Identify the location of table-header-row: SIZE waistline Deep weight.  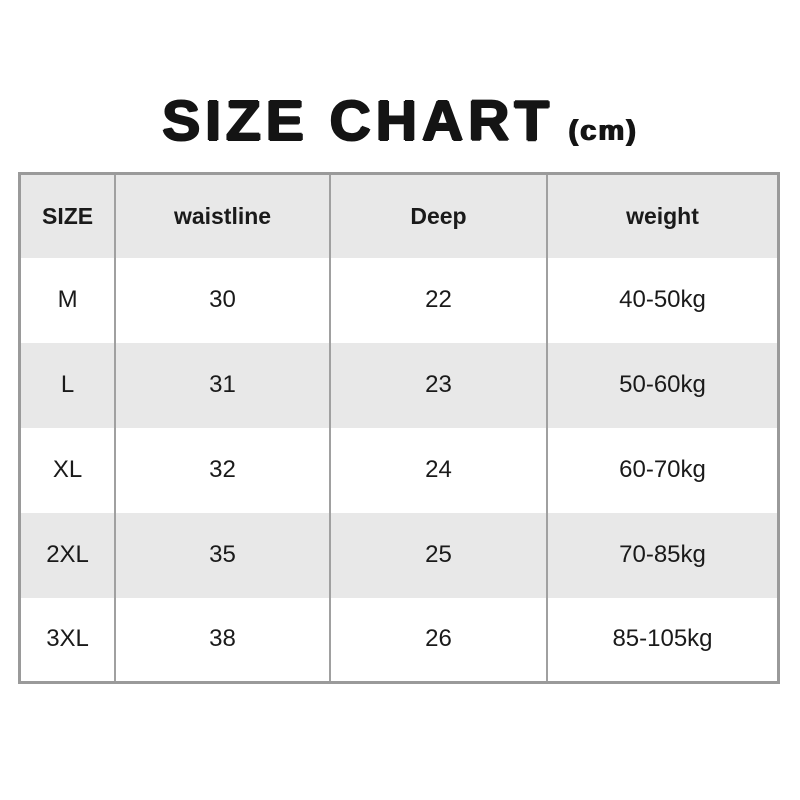
(399, 215).